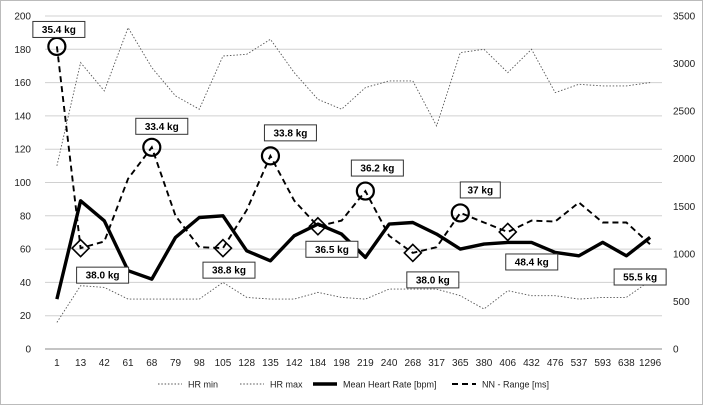 The image size is (703, 410). What do you see at coordinates (390, 385) in the screenshot?
I see `legend-label: Mean Heart Rate [bpm]` at bounding box center [390, 385].